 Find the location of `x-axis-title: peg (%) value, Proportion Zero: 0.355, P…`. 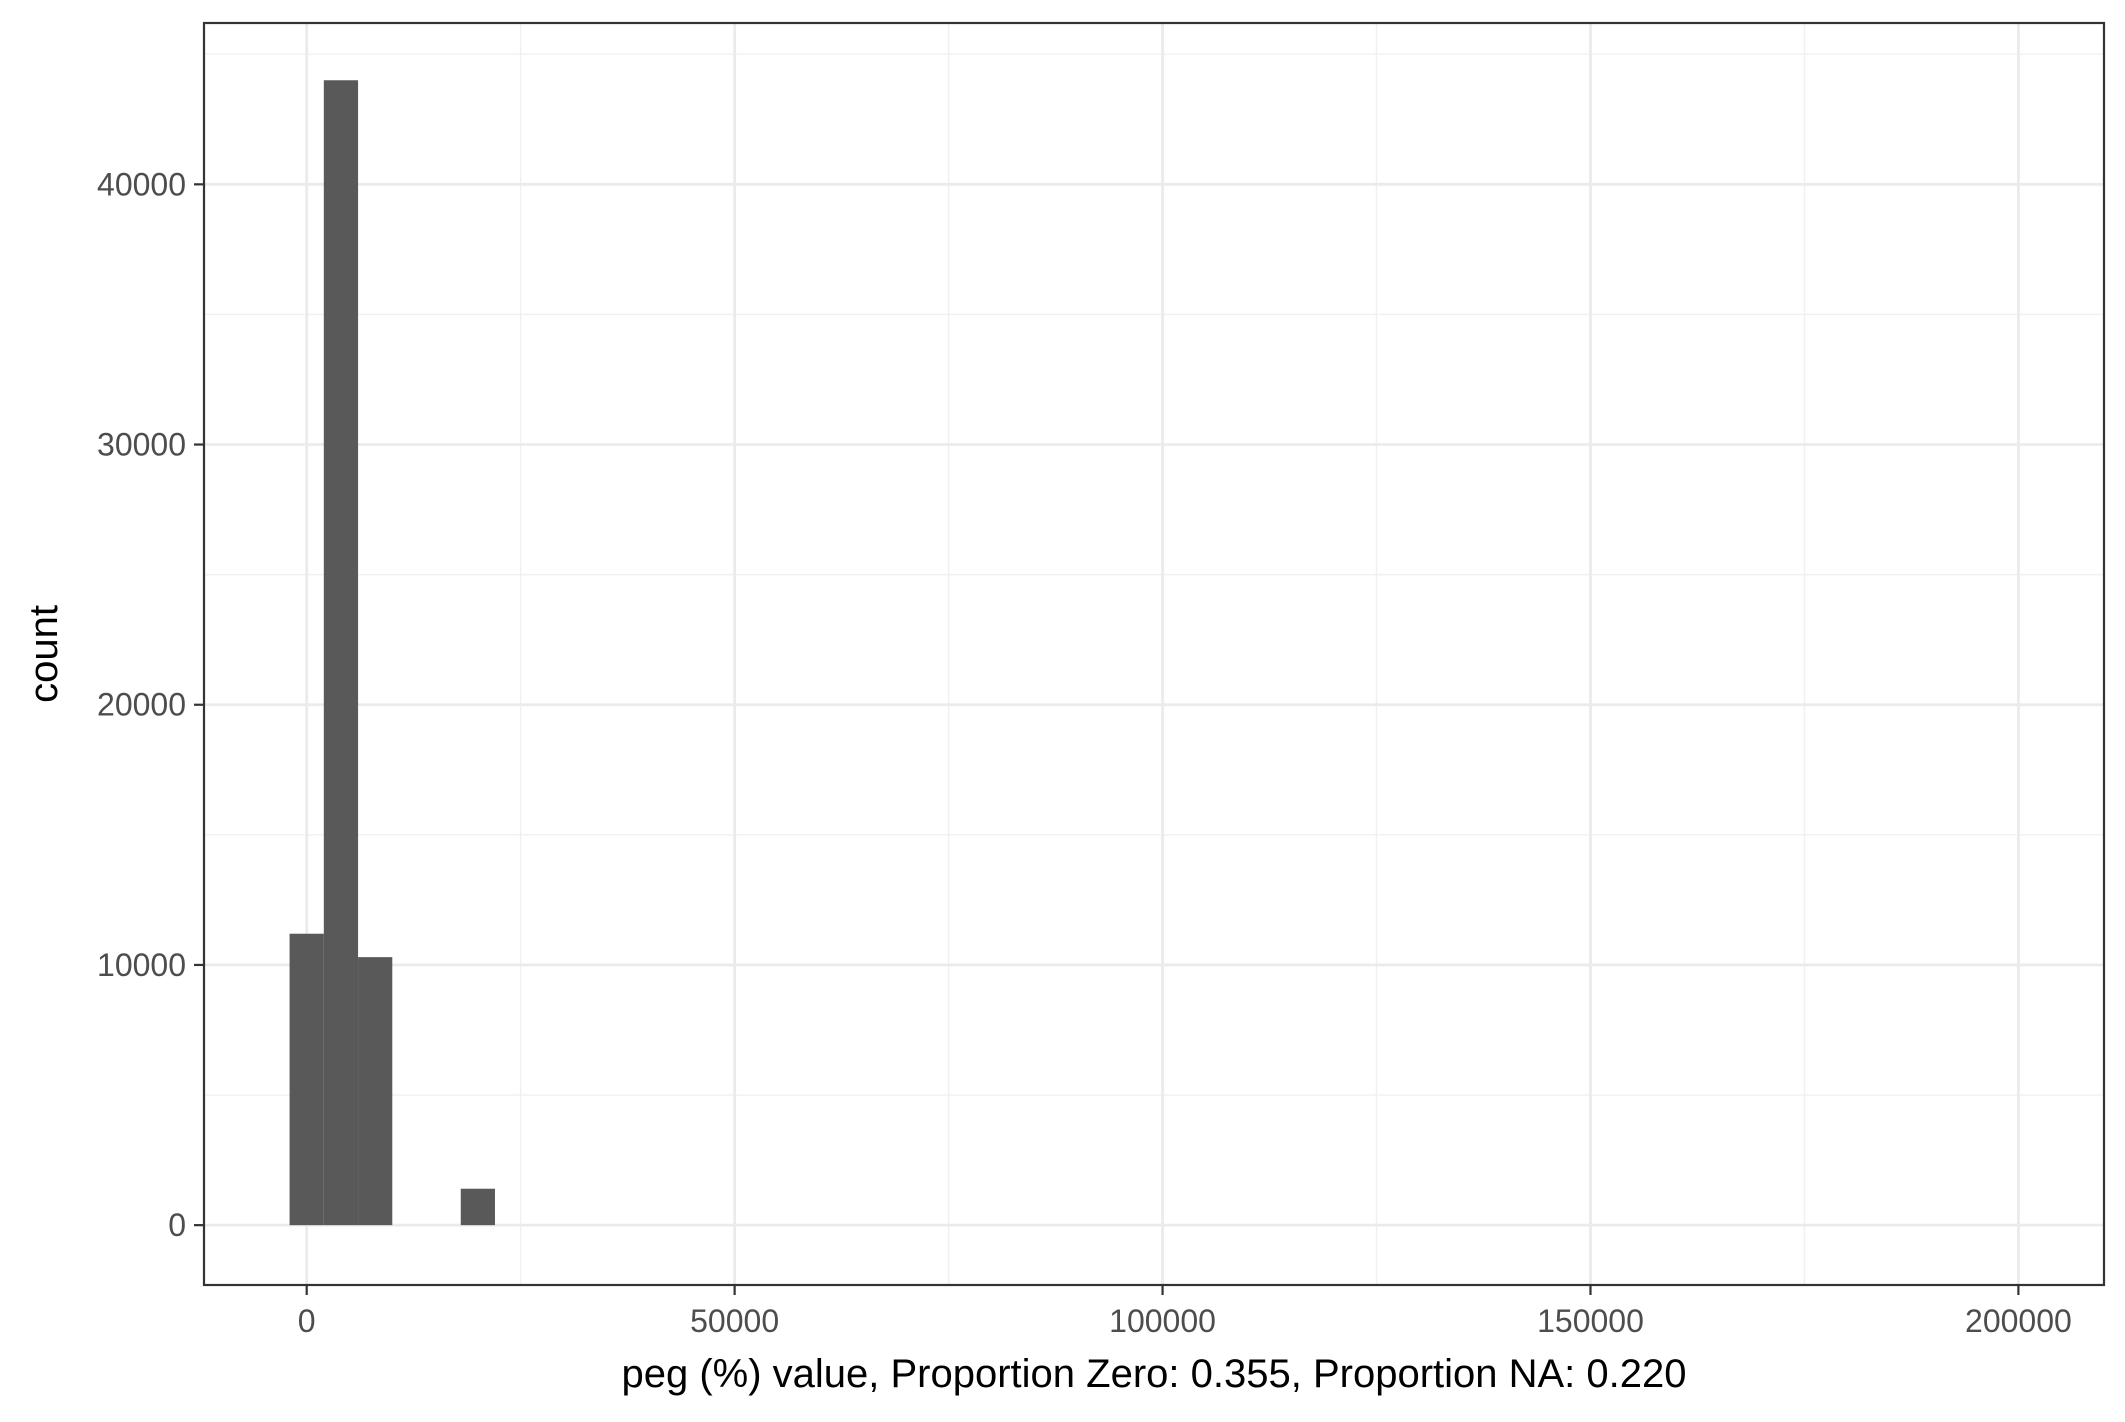

x-axis-title: peg (%) value, Proportion Zero: 0.355, P… is located at coordinates (1153, 1374).